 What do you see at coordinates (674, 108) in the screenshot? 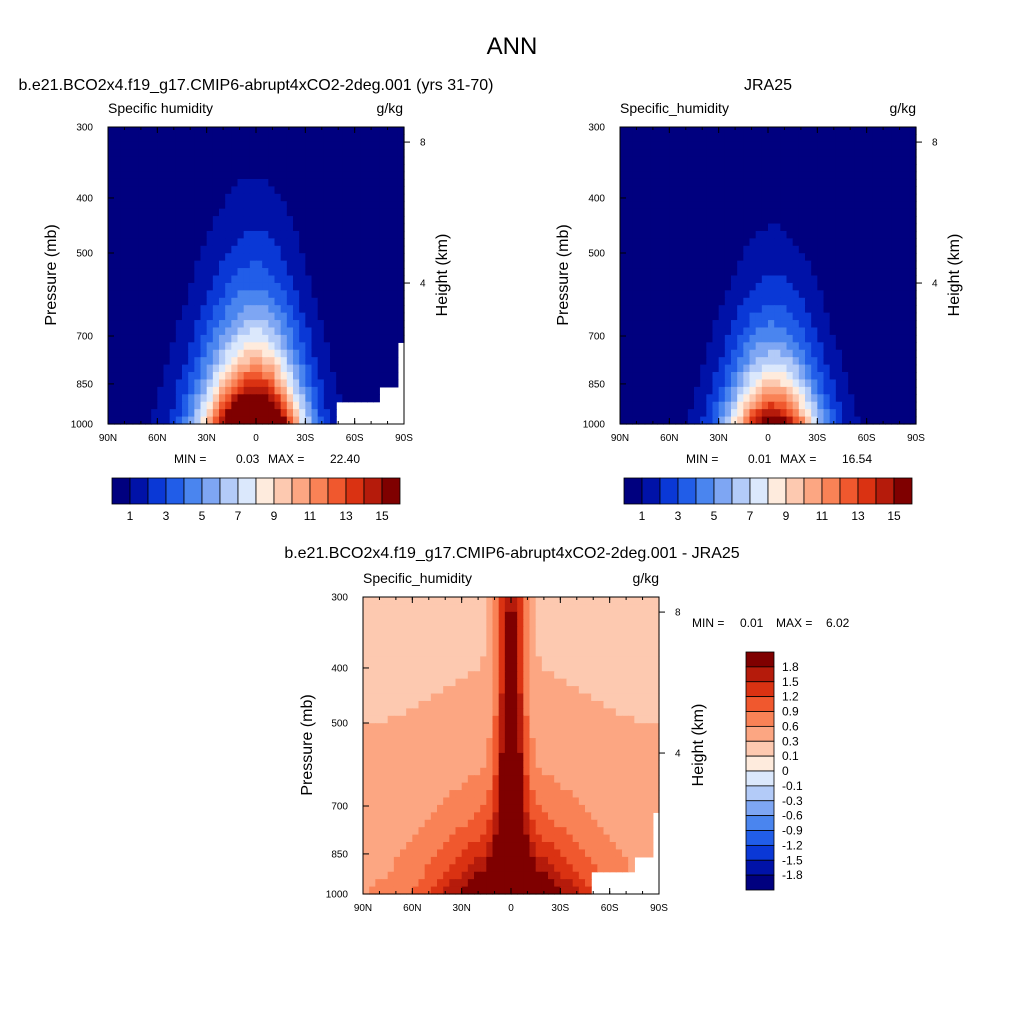
I see `panel-obs-field-label: Specific_humidity` at bounding box center [674, 108].